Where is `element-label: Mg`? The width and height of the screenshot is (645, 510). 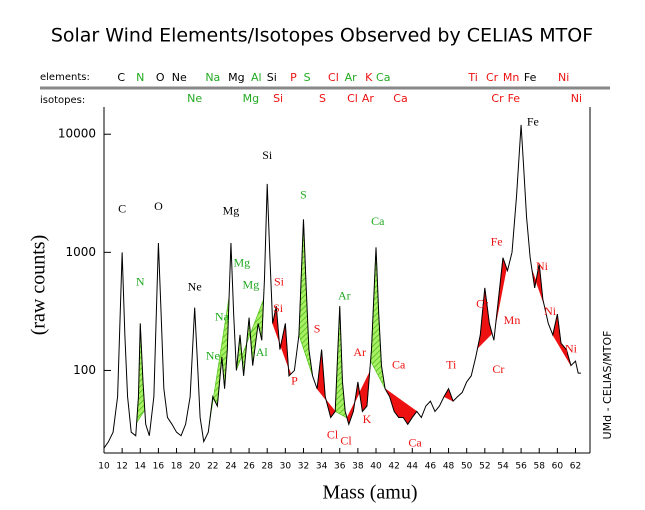 element-label: Mg is located at coordinates (236, 77).